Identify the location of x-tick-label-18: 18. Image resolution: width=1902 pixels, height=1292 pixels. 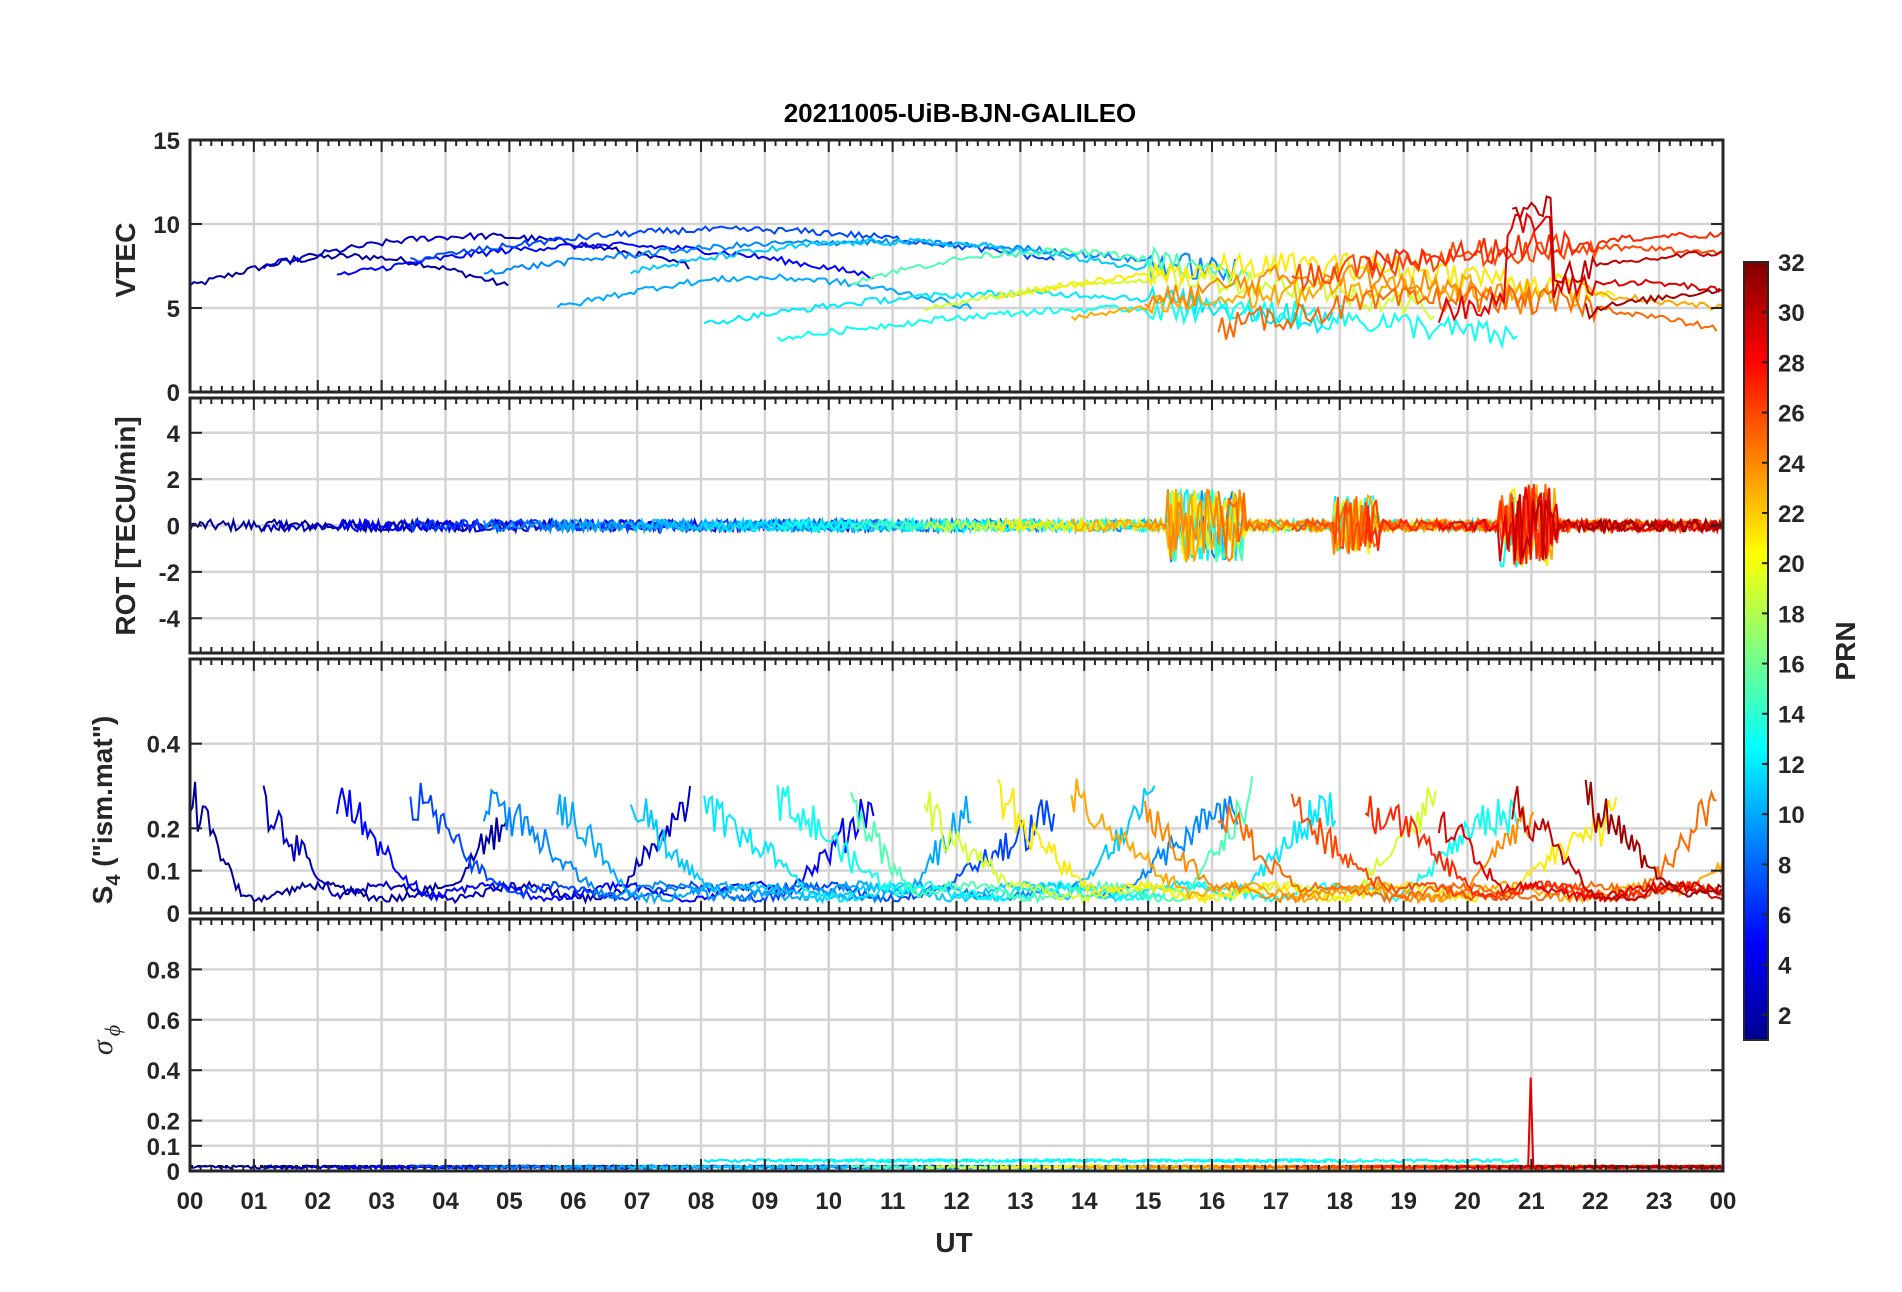
(1339, 1201).